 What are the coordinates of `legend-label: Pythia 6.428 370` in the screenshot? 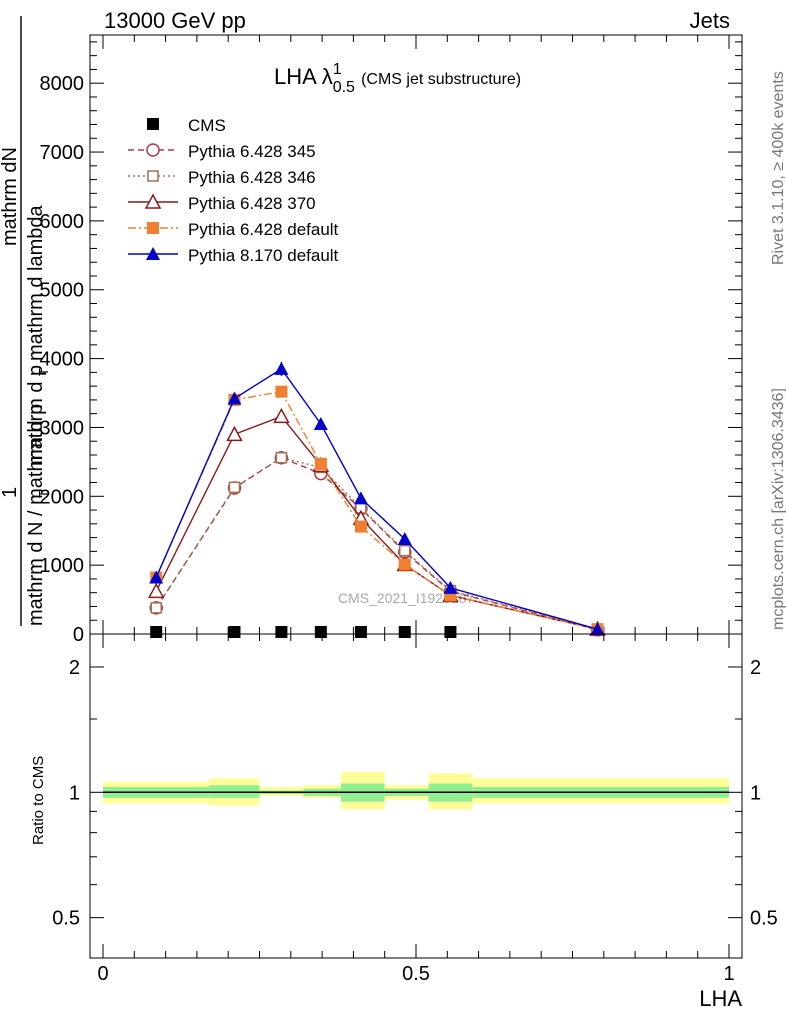 It's located at (252, 203).